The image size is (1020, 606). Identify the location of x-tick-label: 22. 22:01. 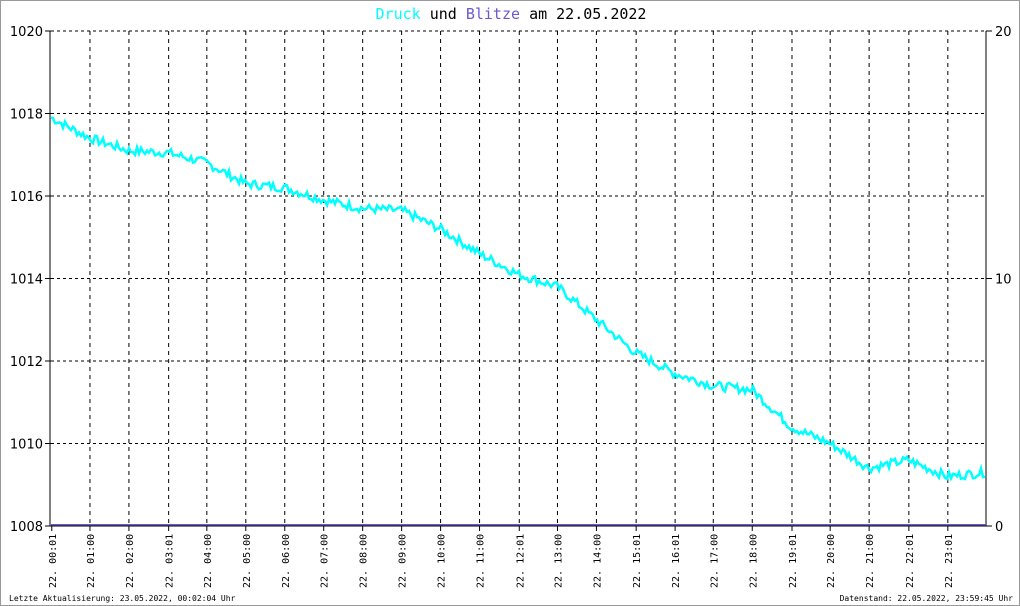
(910, 561).